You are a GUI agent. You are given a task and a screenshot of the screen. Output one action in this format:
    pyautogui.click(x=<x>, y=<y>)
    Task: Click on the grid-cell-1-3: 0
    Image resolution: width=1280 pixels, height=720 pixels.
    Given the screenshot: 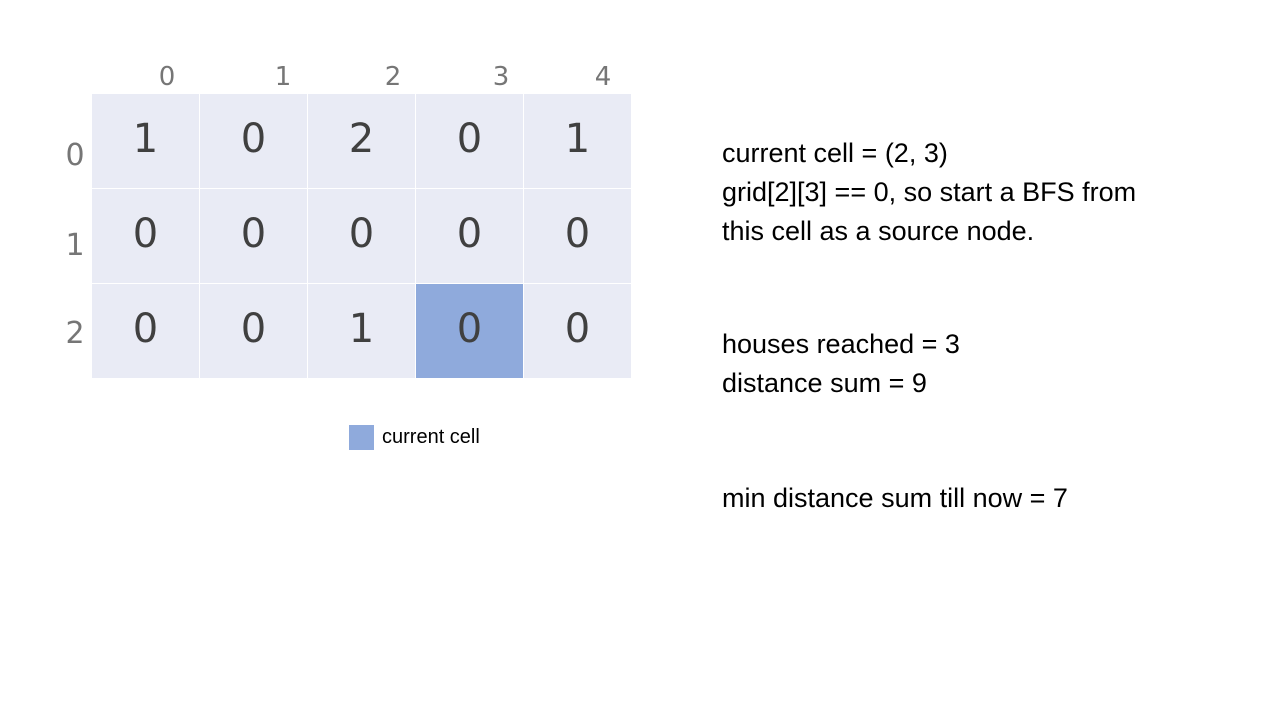 What is the action you would take?
    pyautogui.click(x=469, y=236)
    